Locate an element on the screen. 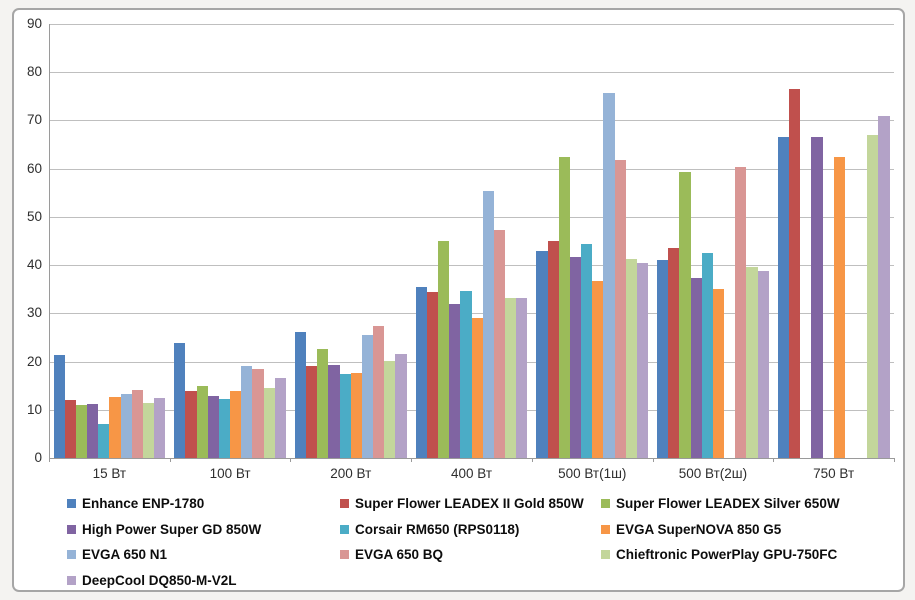  legend-item: EVGA 650 N1 is located at coordinates (203, 559).